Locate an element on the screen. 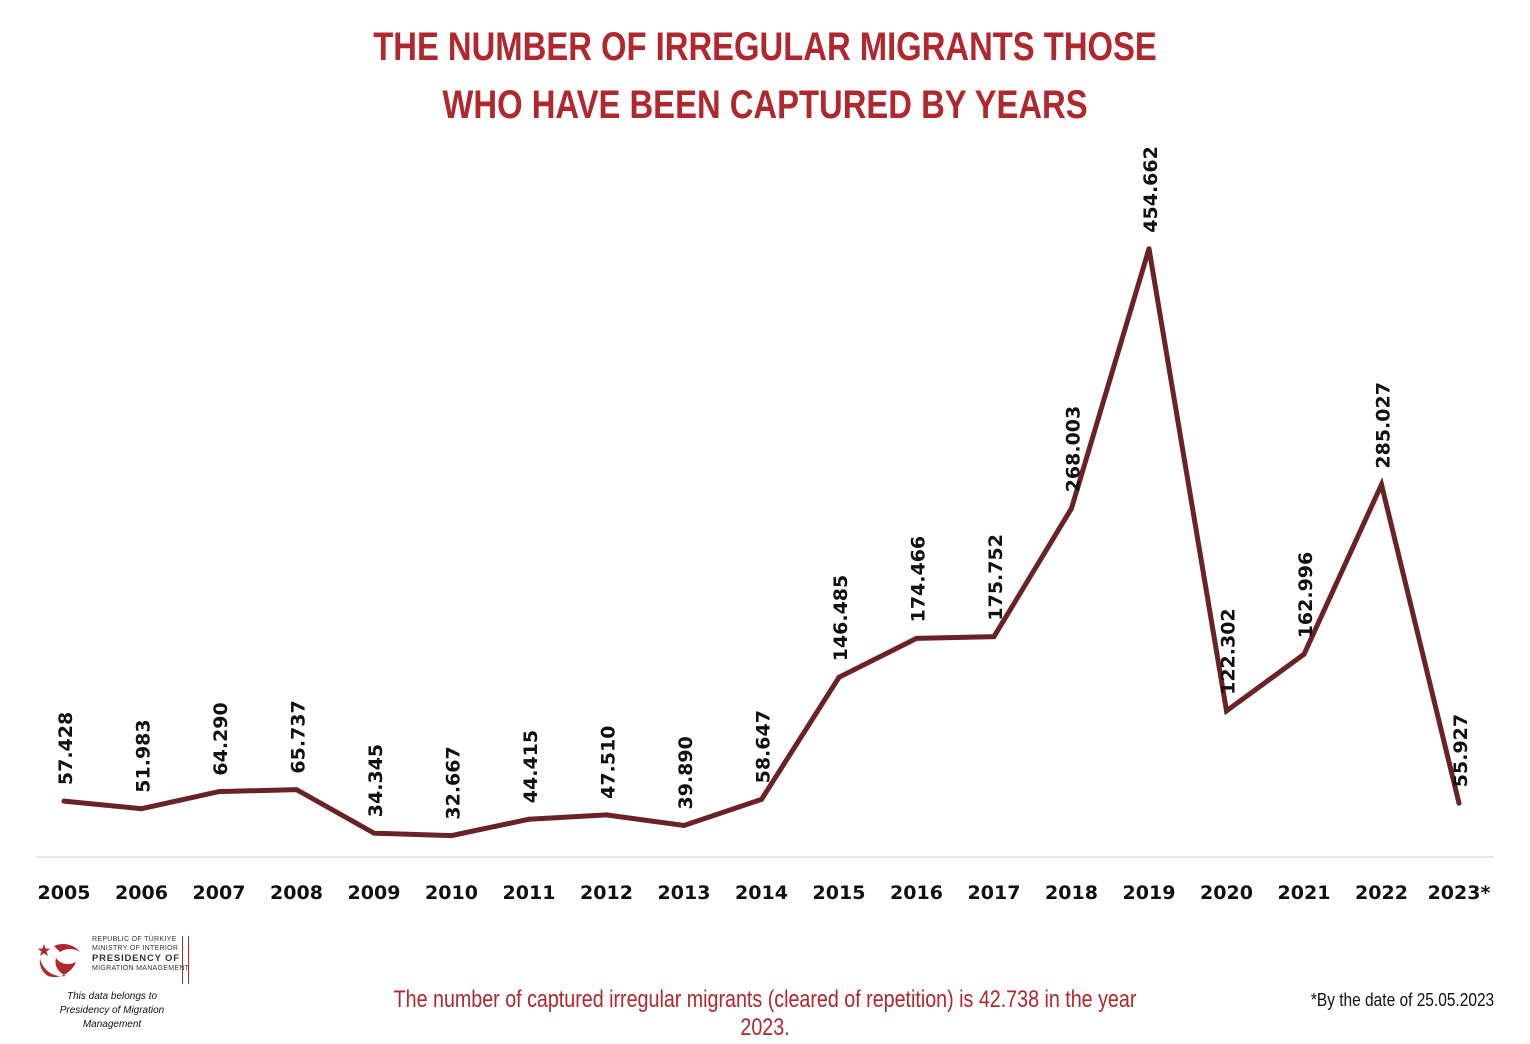  data-label: 51.983 is located at coordinates (144, 755).